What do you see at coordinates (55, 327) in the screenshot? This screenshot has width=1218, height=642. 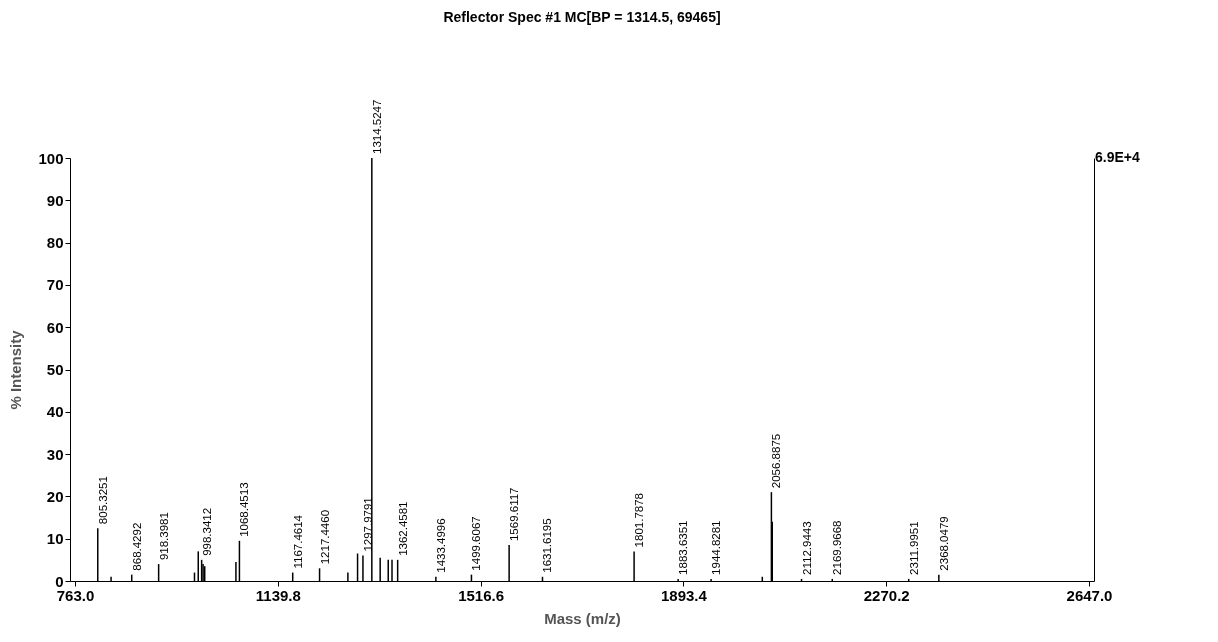 I see `y-tick-label: 60` at bounding box center [55, 327].